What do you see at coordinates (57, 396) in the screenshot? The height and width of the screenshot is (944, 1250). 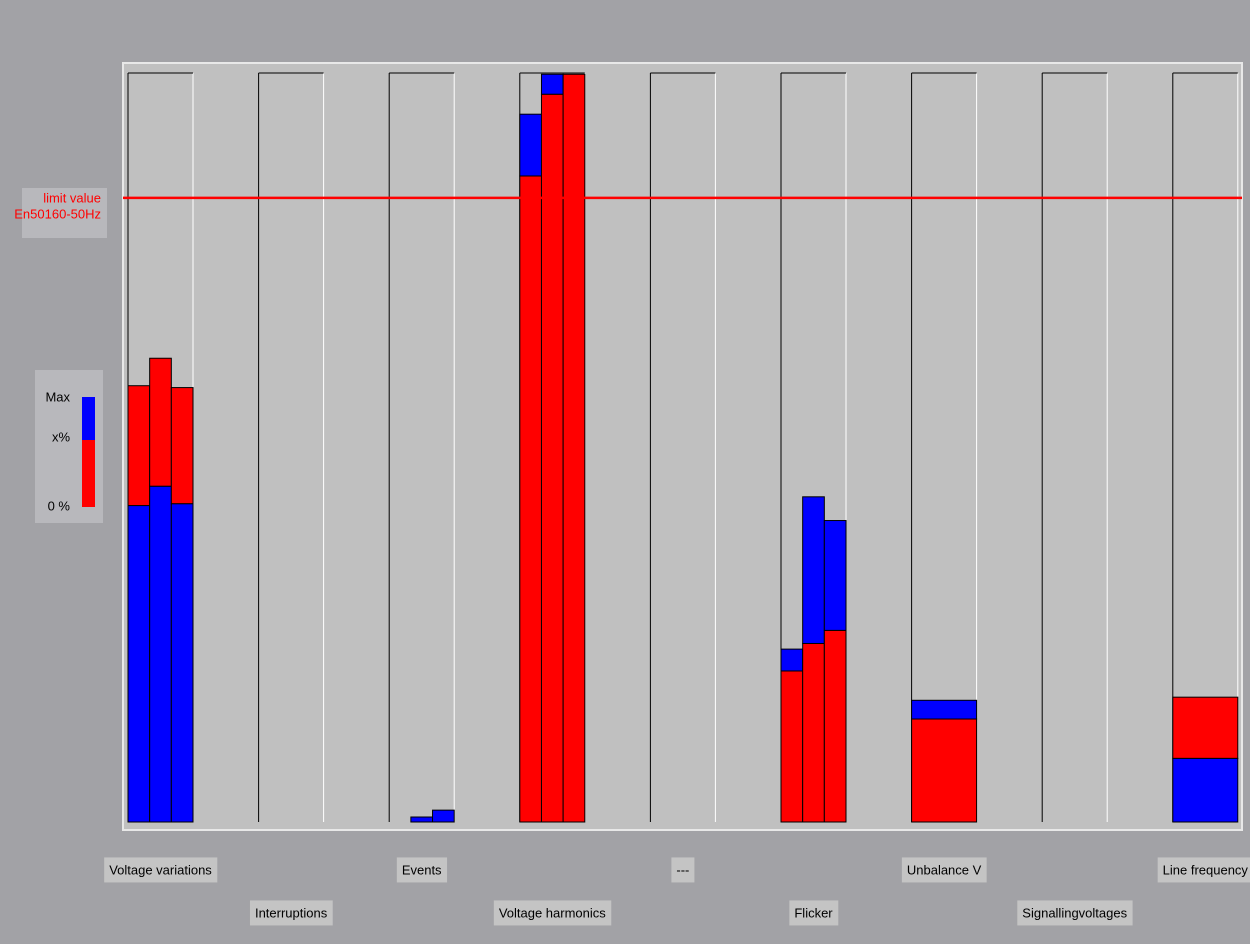 I see `legend-label: Max` at bounding box center [57, 396].